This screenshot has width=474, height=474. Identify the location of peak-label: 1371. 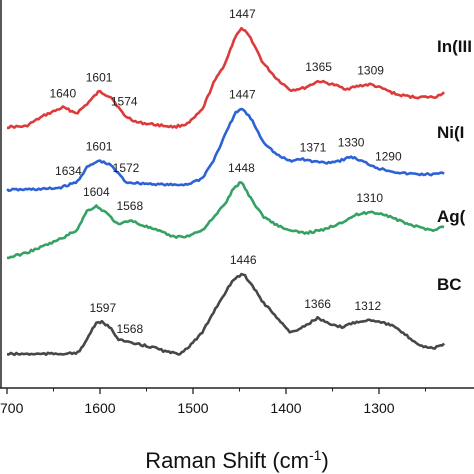
(313, 148).